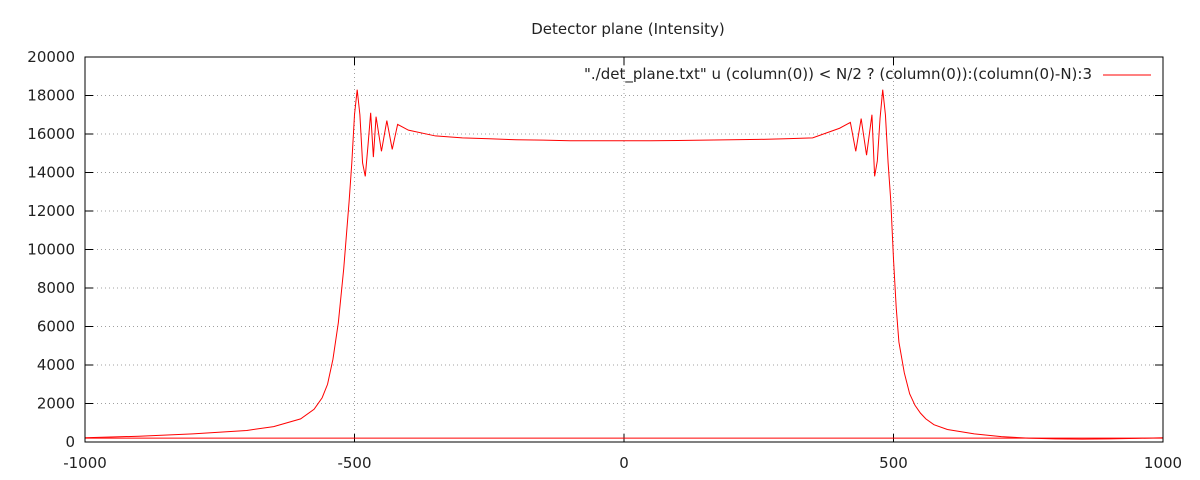 This screenshot has width=1200, height=480. I want to click on x-tick-label: 500, so click(893, 463).